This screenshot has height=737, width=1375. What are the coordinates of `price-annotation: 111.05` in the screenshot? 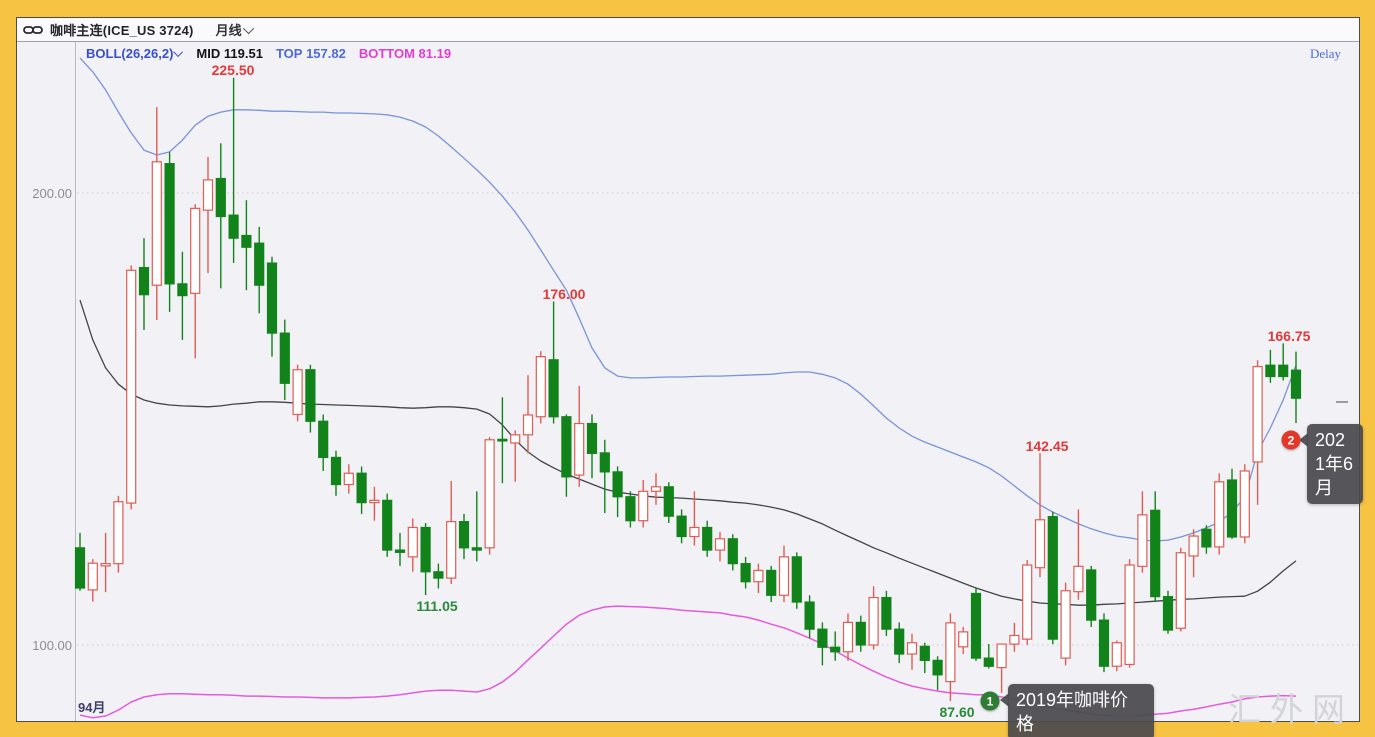 It's located at (437, 606).